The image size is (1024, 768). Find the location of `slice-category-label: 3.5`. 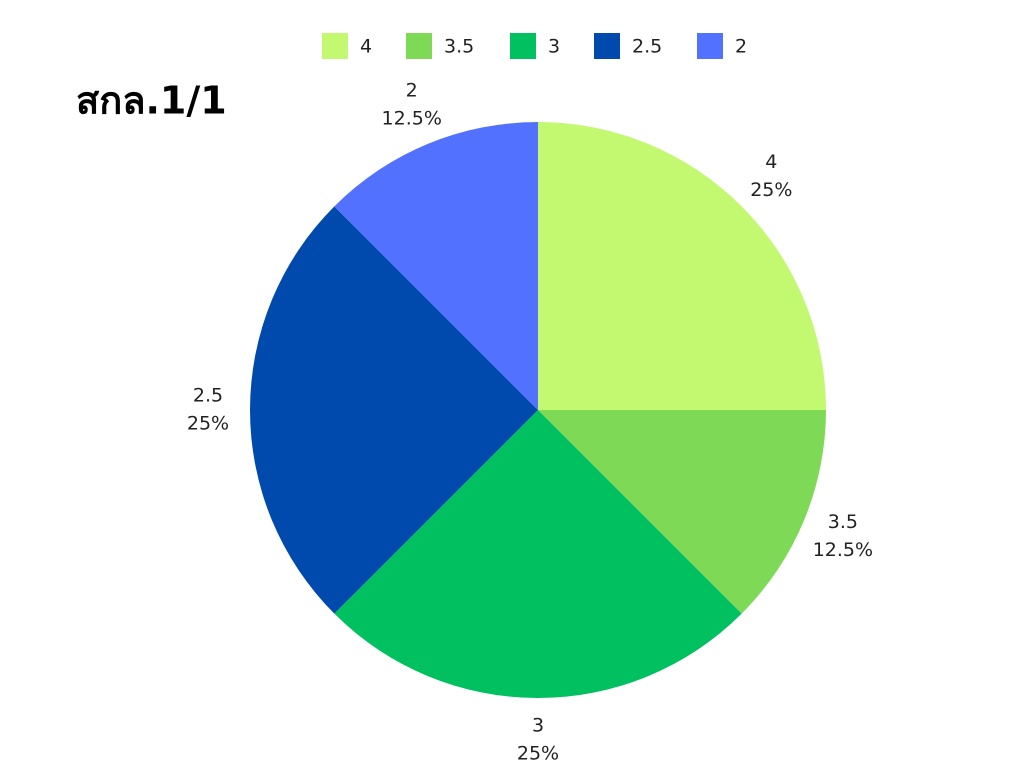

slice-category-label: 3.5 is located at coordinates (843, 522).